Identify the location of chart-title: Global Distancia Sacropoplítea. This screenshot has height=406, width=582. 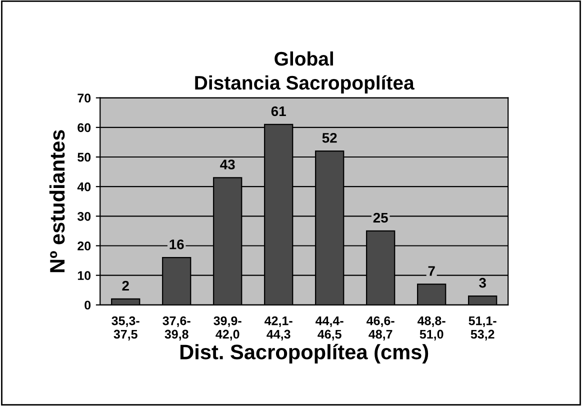
(304, 72).